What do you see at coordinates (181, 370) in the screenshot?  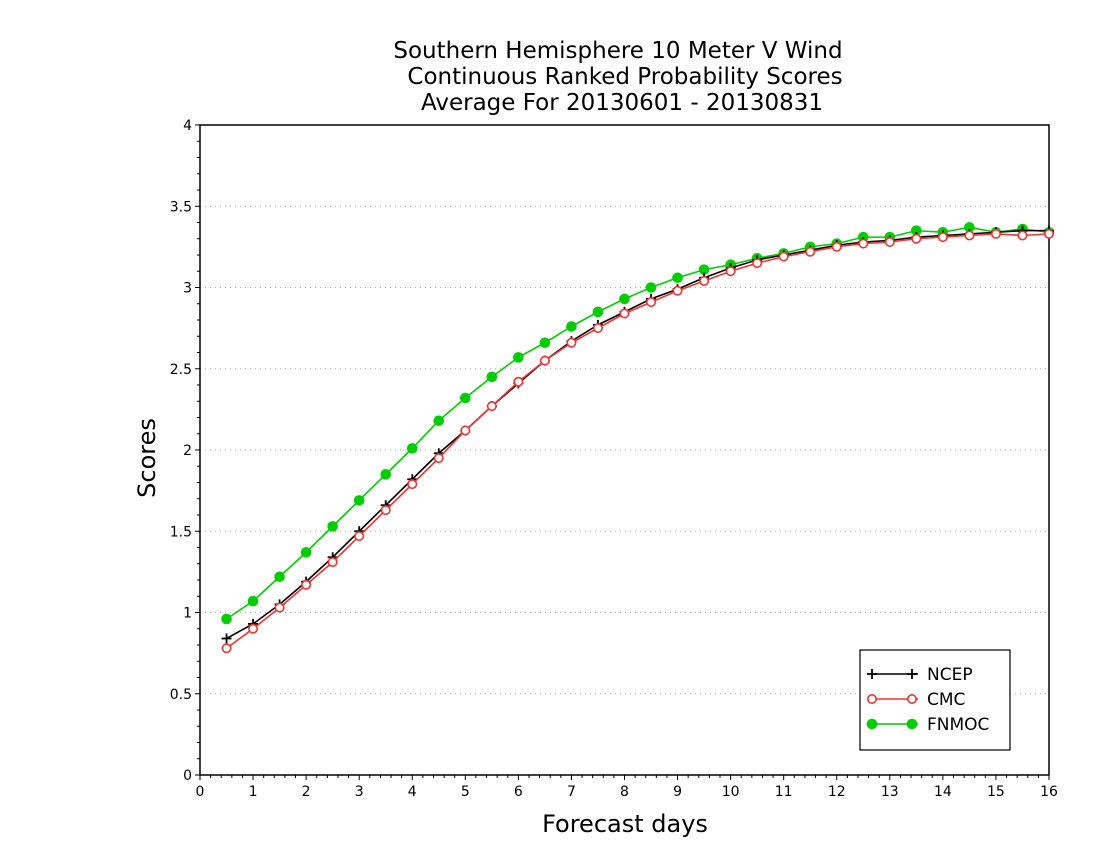 I see `y-tick-label-5: 2.5` at bounding box center [181, 370].